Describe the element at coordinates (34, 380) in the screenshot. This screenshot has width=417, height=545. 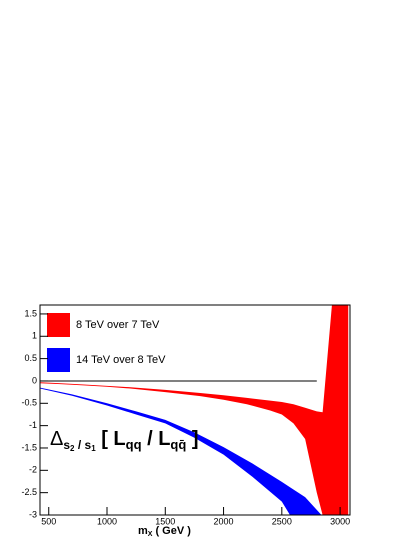
I see `y-tick-label: 0` at that location.